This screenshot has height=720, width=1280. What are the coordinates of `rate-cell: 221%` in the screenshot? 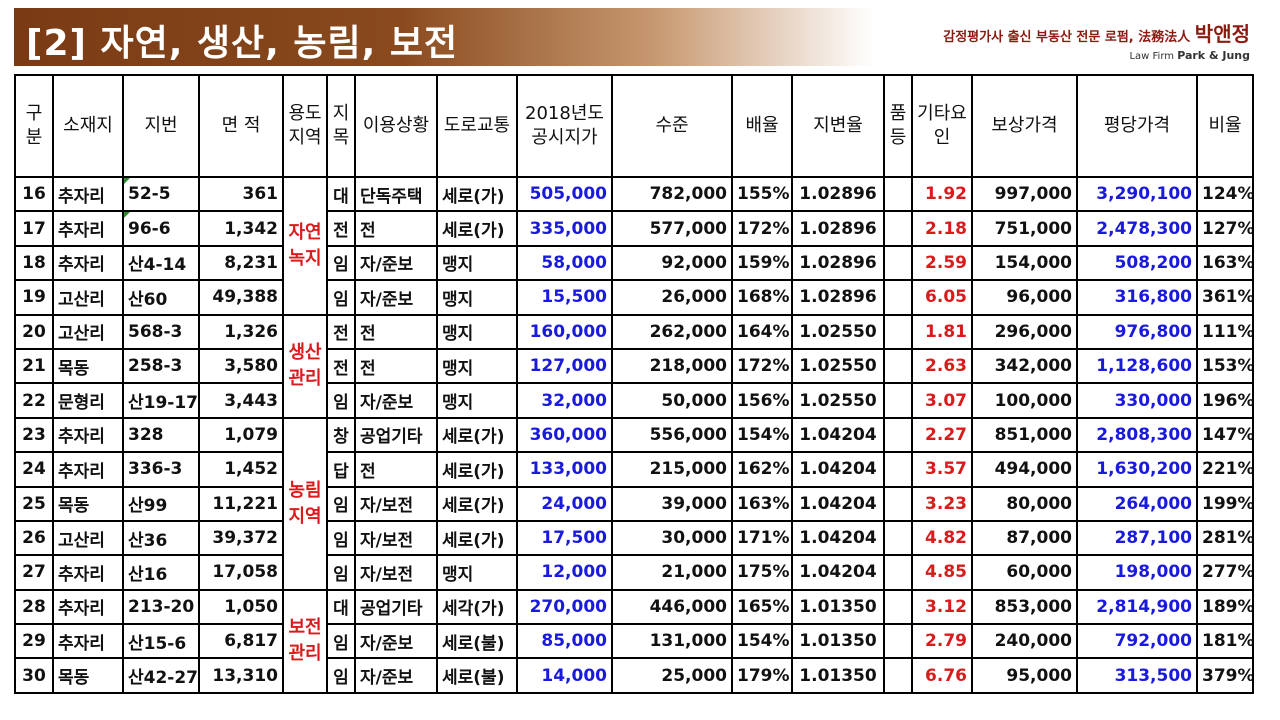 It's located at (1225, 469).